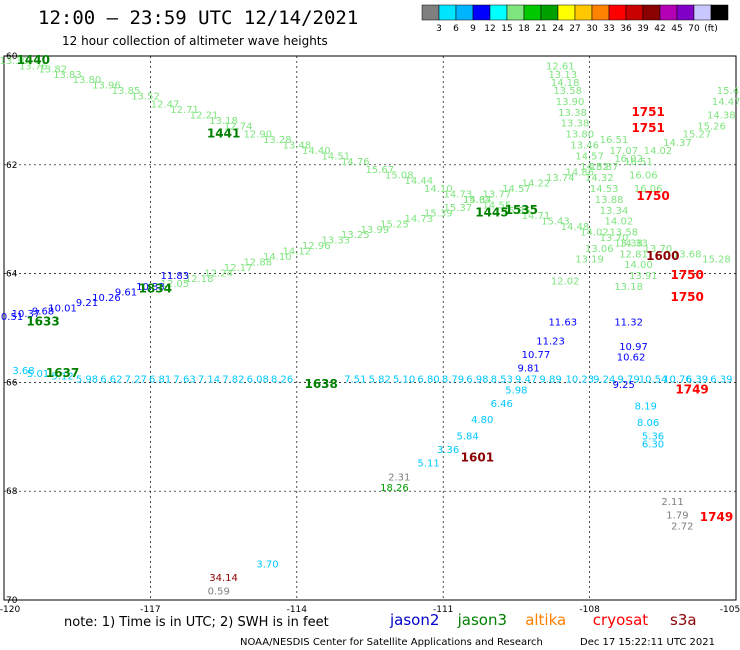 This screenshot has width=740, height=650. Describe the element at coordinates (10, 610) in the screenshot. I see `longitude-label: -120` at that location.